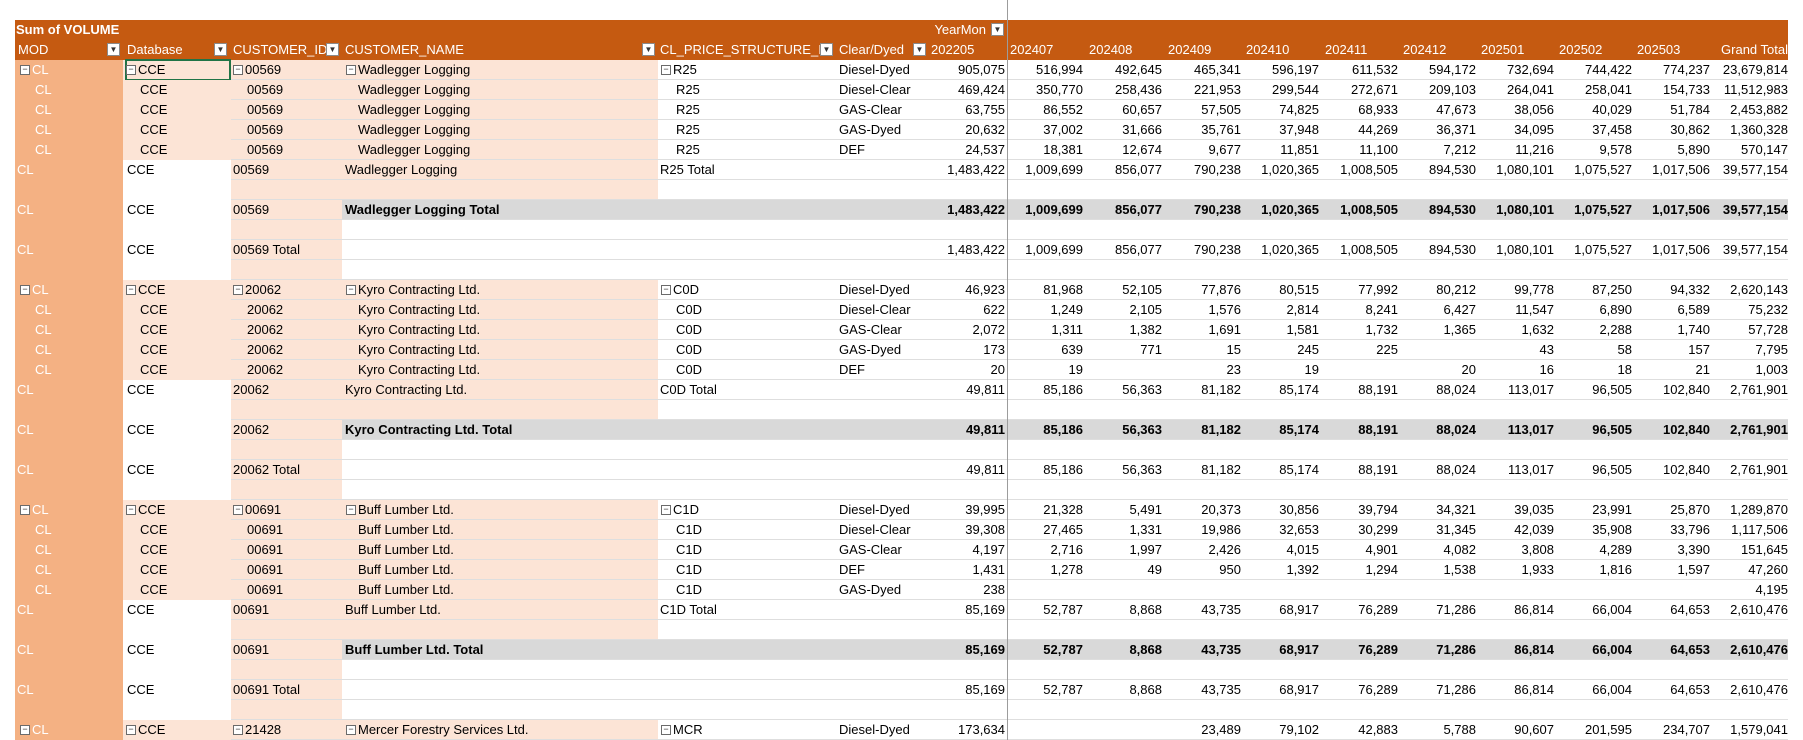 The width and height of the screenshot is (1803, 740). Describe the element at coordinates (1378, 429) in the screenshot. I see `value-cell: 88,191` at that location.